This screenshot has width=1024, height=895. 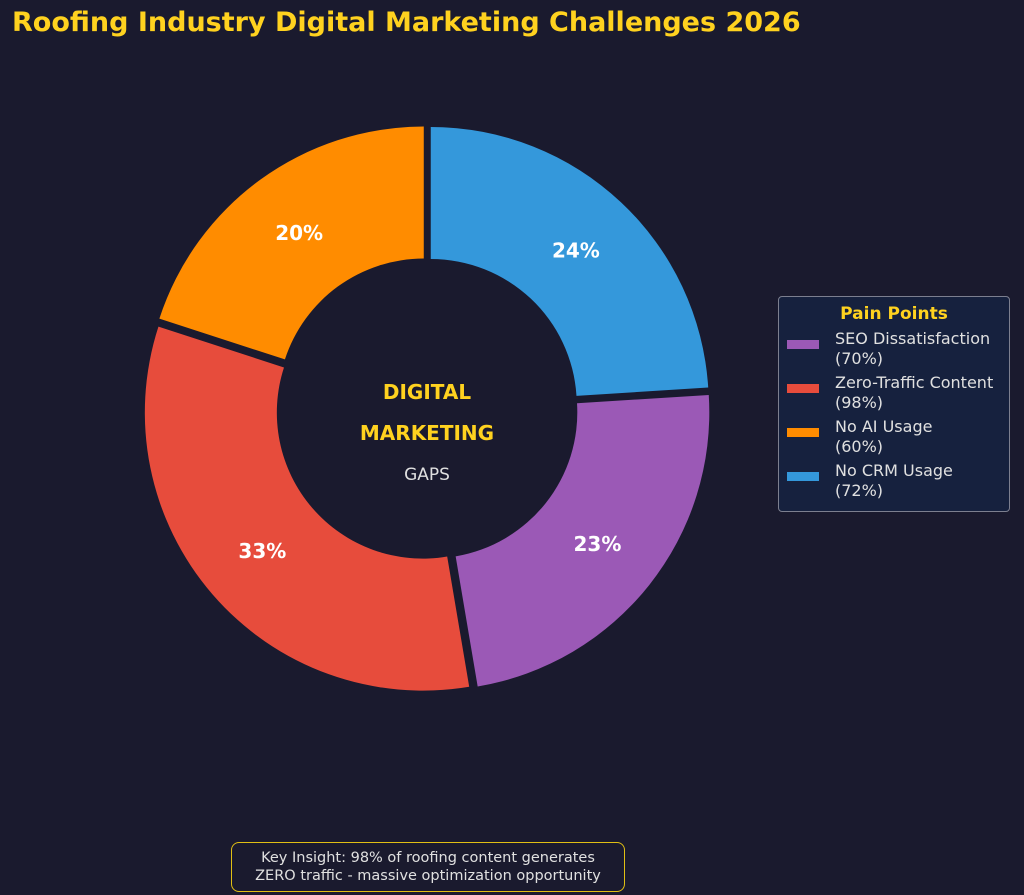 I want to click on legend-item-value: (70%), so click(x=859, y=358).